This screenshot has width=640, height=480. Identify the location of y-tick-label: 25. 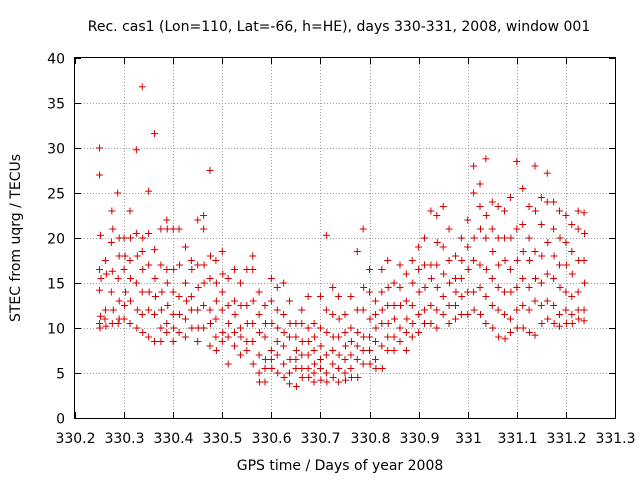
(56, 195).